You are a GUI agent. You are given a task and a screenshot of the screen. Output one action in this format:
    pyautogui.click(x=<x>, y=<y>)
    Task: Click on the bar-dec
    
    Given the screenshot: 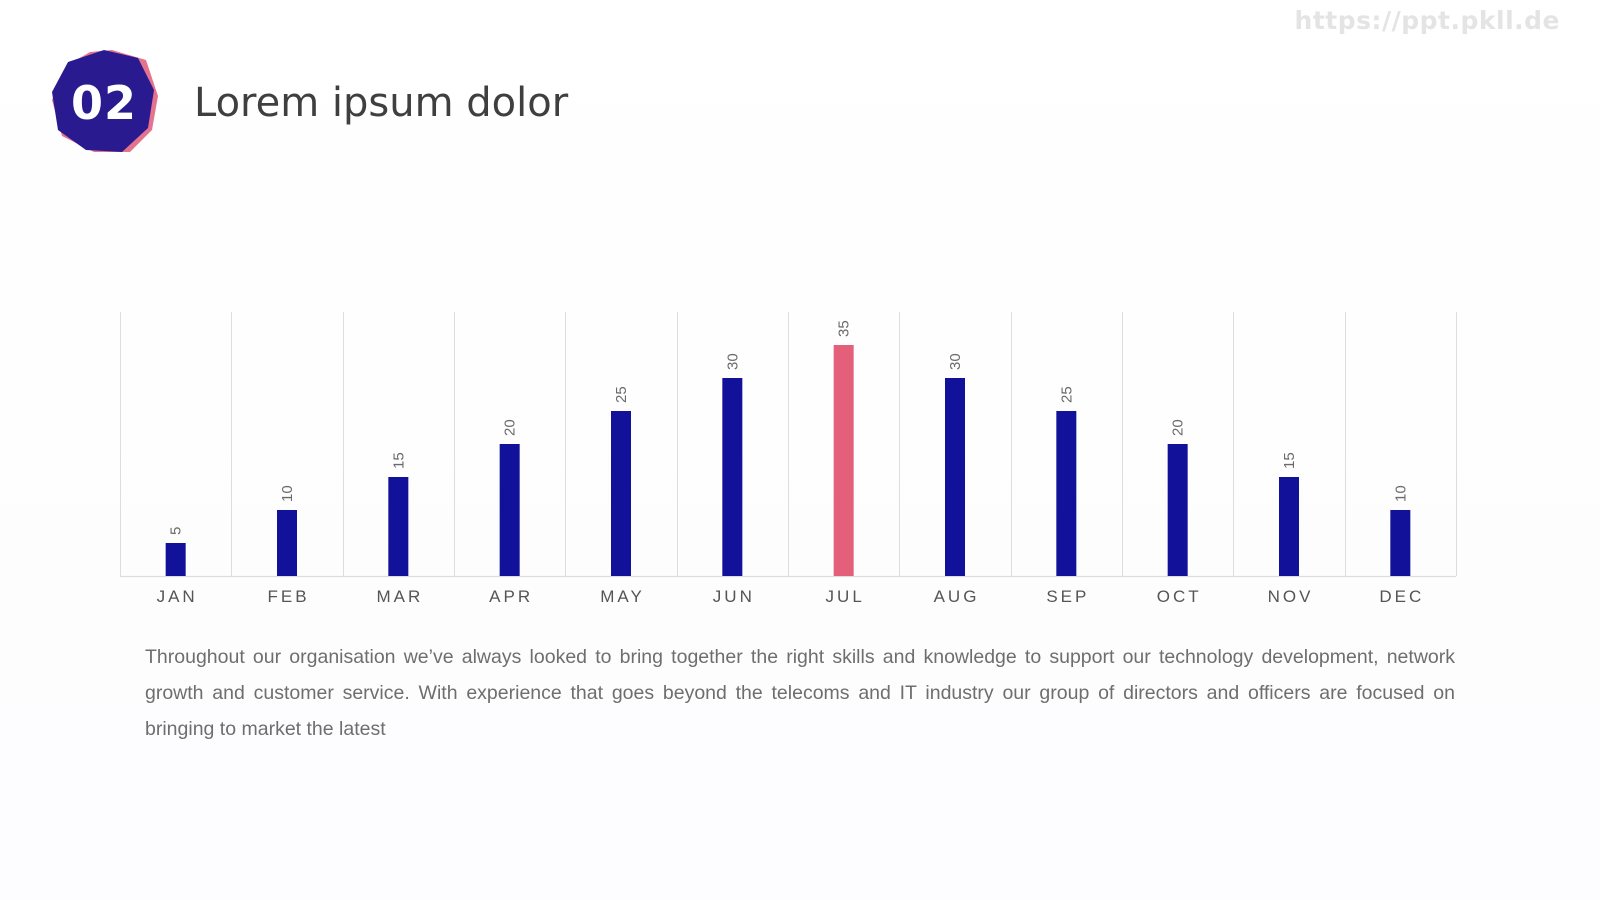 What is the action you would take?
    pyautogui.click(x=1400, y=543)
    